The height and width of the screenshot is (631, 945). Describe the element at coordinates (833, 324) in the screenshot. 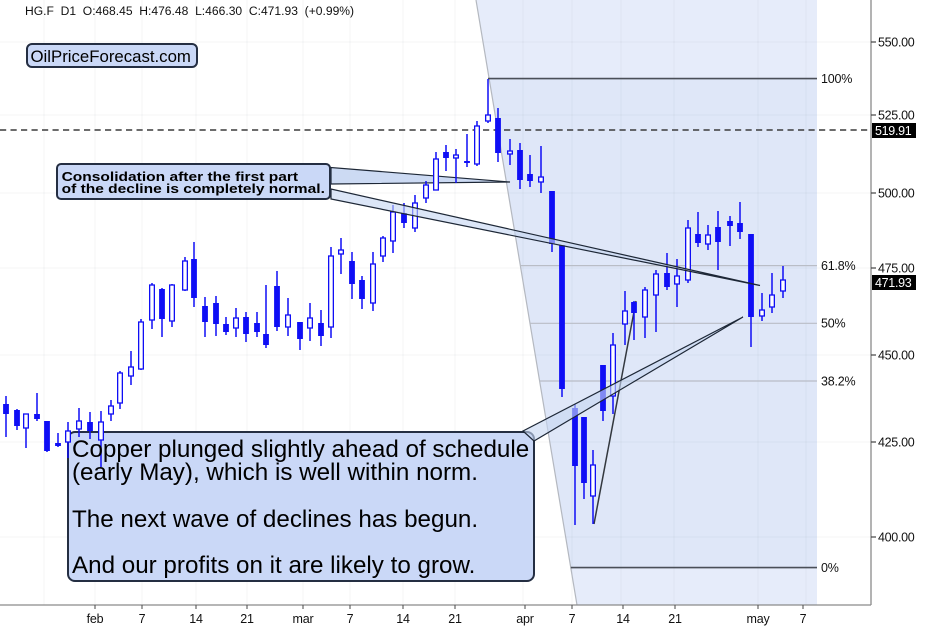

I see `svg-text: 50%` at that location.